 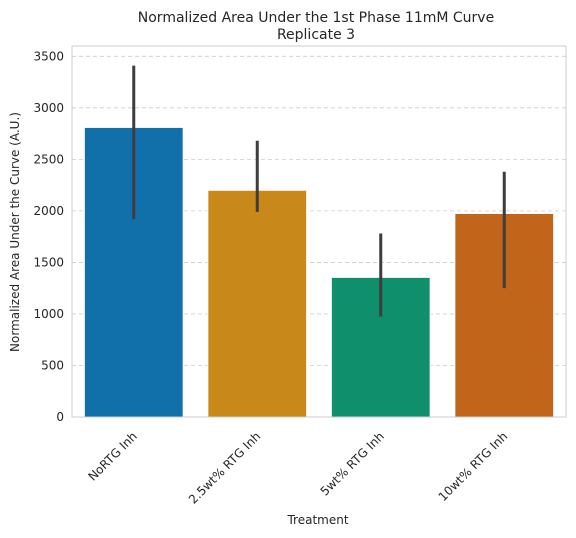 I want to click on x-tick-label: NoRTG Inh, so click(x=112, y=456).